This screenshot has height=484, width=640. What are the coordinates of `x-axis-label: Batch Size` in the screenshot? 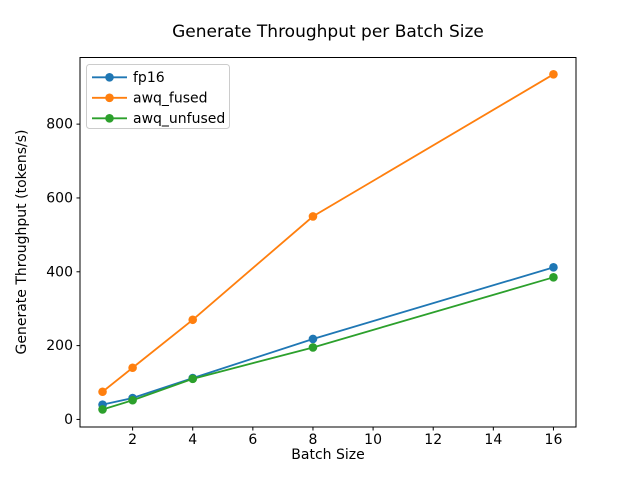 It's located at (327, 455).